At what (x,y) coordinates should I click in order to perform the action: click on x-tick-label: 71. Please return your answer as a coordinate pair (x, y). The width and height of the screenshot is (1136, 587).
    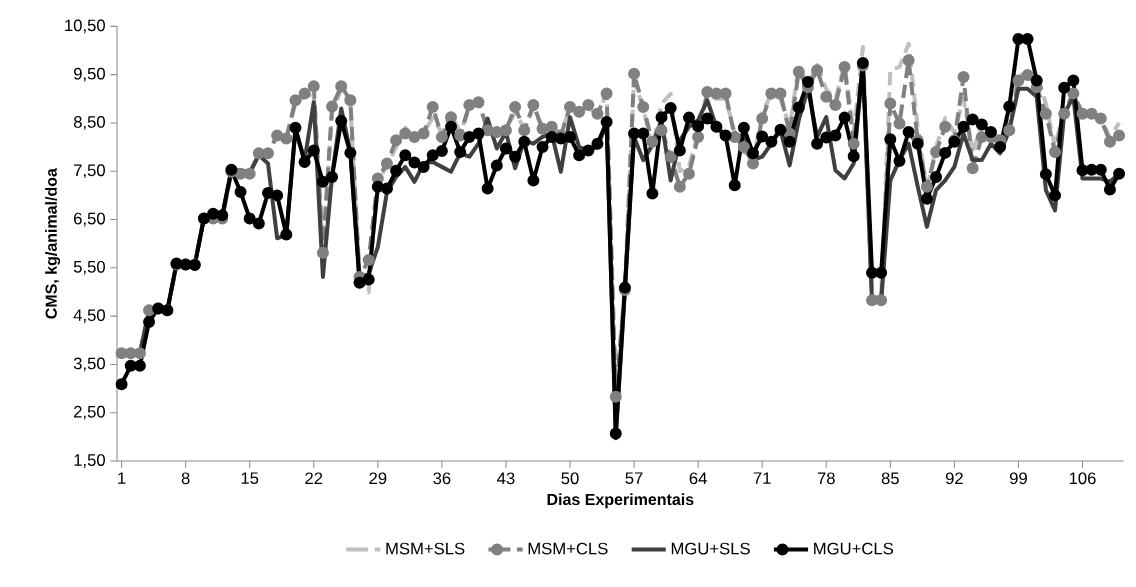
    Looking at the image, I should click on (762, 478).